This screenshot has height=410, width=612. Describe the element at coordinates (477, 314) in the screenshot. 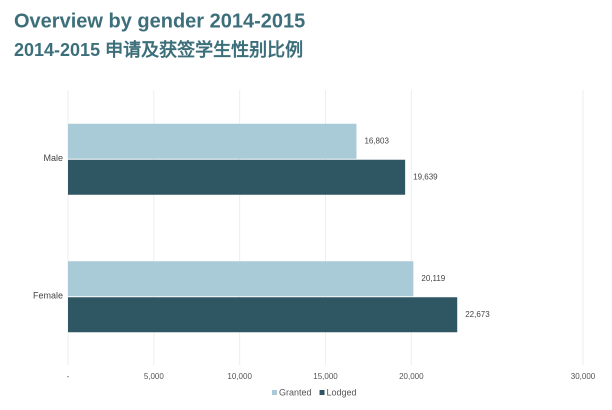

I see `value-label: 22,673` at that location.